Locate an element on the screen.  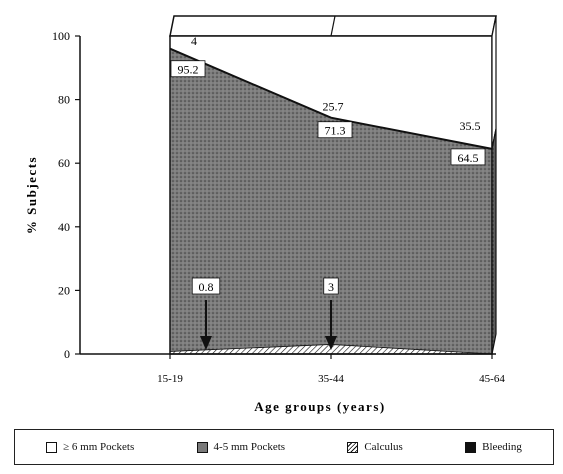
legend-item-6mm-pockets: ≥ 6 mm Pockets is located at coordinates (90, 447).